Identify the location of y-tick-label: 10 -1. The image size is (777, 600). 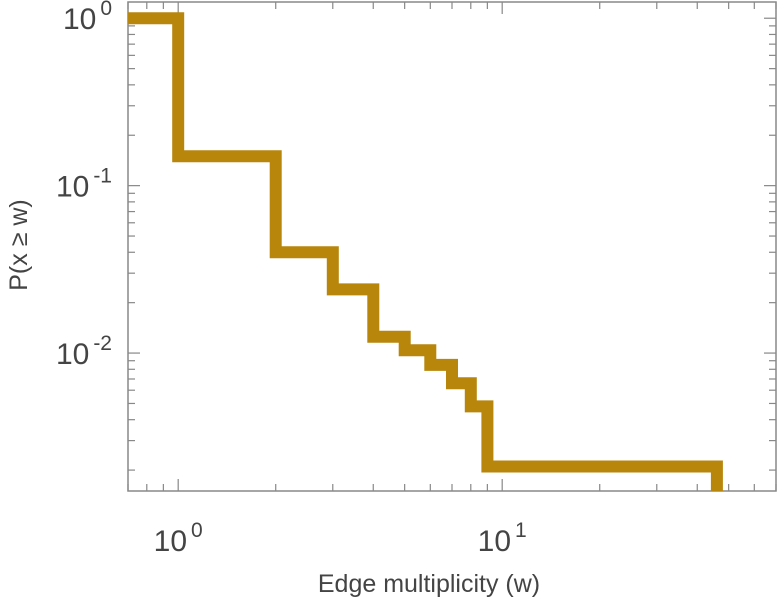
(84, 184).